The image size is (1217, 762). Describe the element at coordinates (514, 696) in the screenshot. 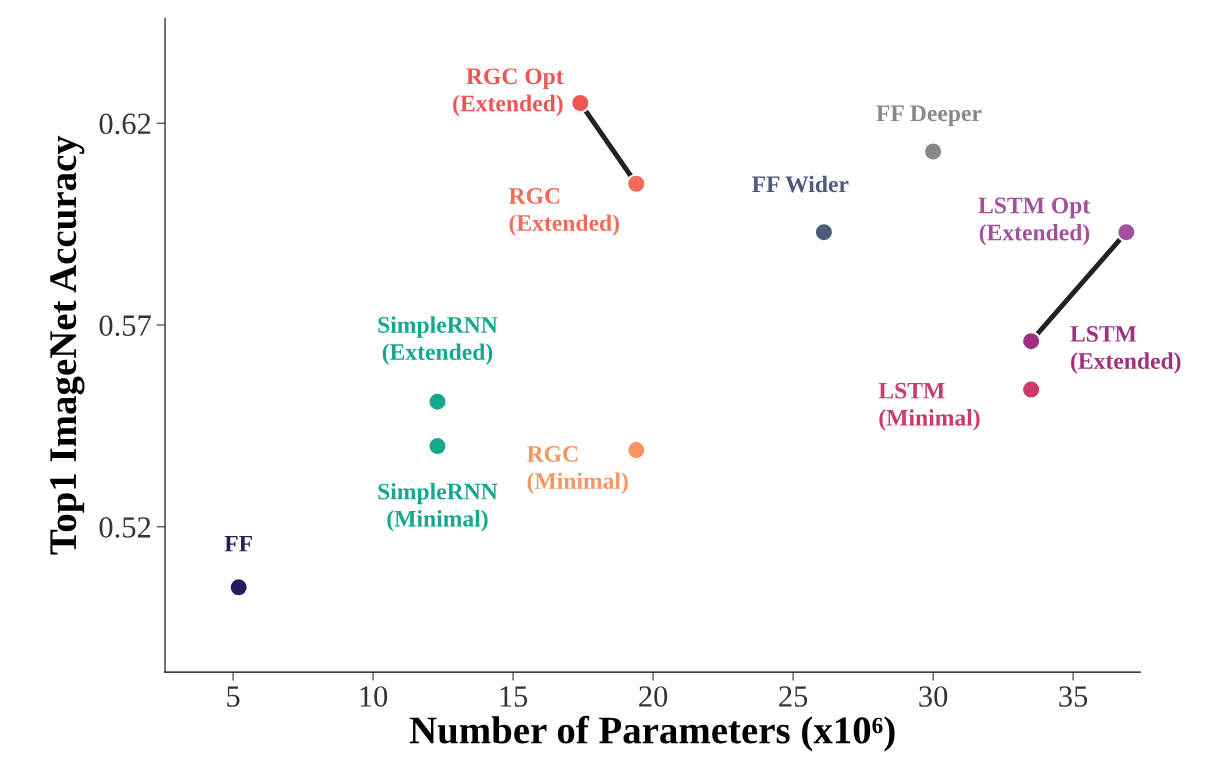

I see `x-tick-label: 15` at that location.